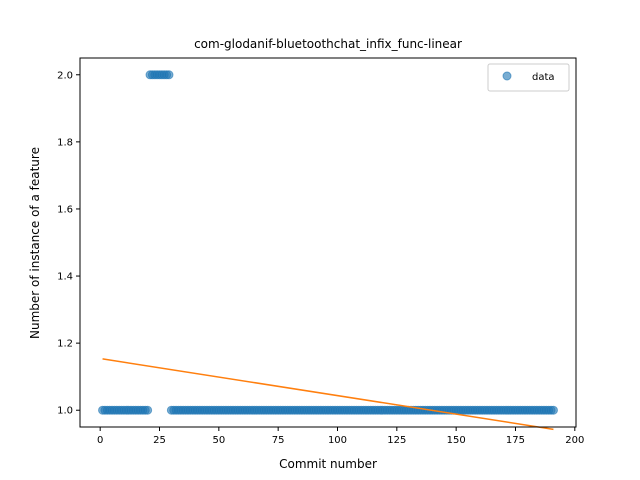 The image size is (640, 480). I want to click on x-tick-label: 125, so click(396, 440).